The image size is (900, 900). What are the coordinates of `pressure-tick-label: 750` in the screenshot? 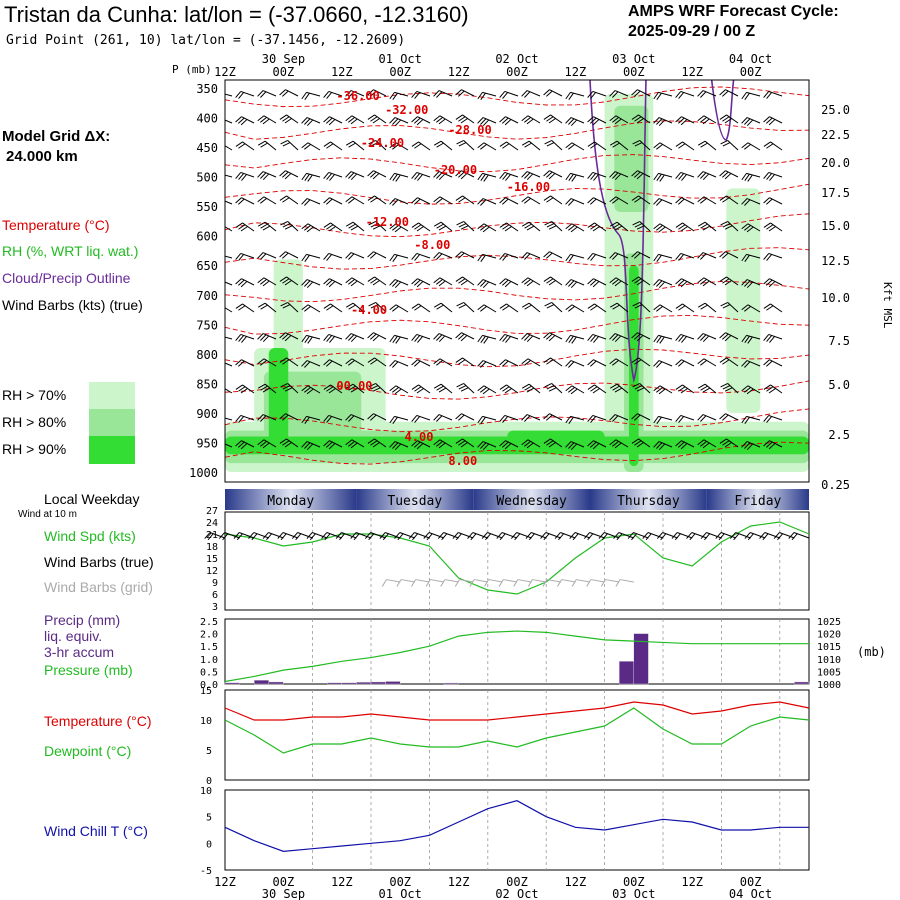 It's located at (207, 325).